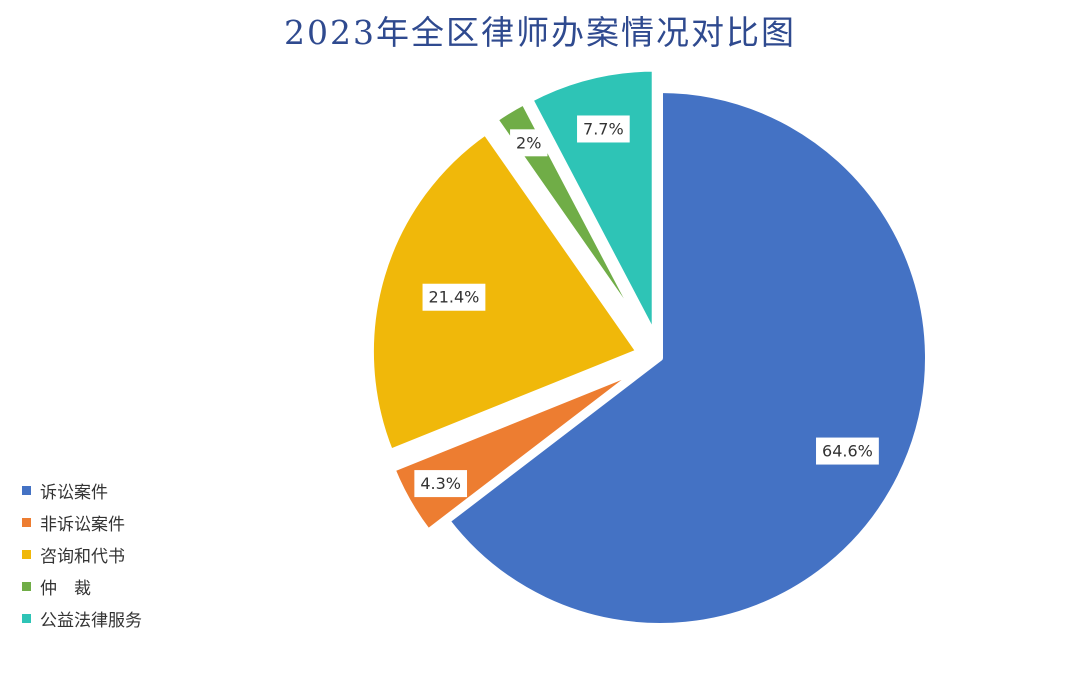  I want to click on chart-title: 2023年全区律师办案情况对比图, so click(540, 32).